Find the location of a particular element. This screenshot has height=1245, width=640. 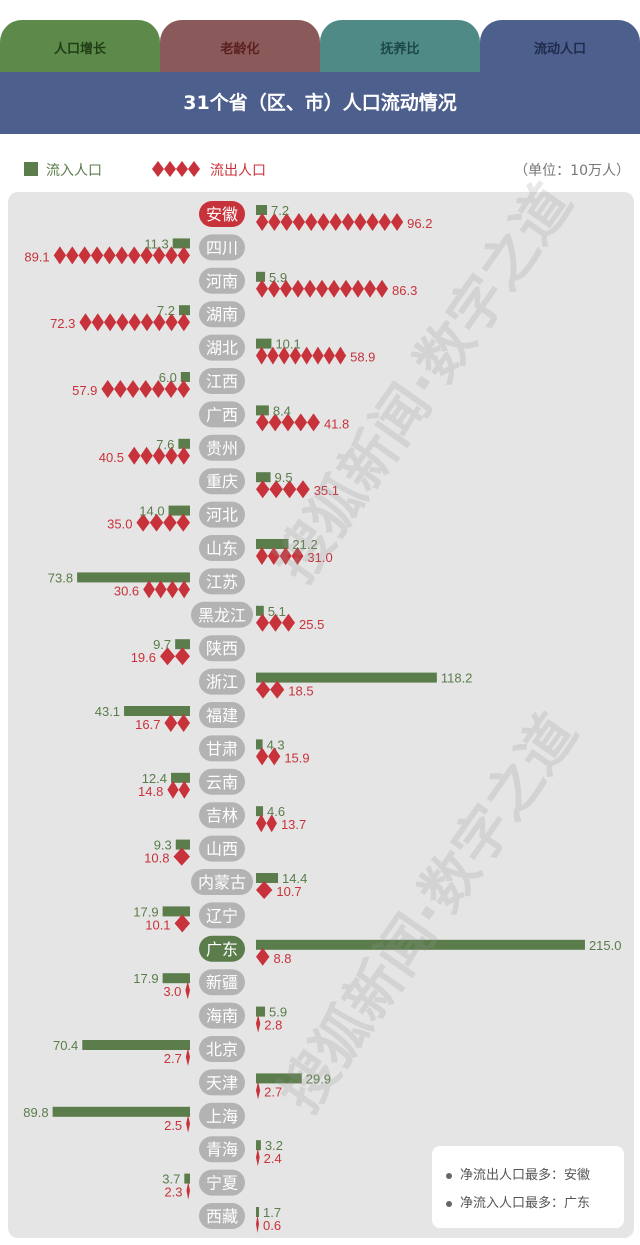

outflow-value-label: 8.8 is located at coordinates (282, 958).